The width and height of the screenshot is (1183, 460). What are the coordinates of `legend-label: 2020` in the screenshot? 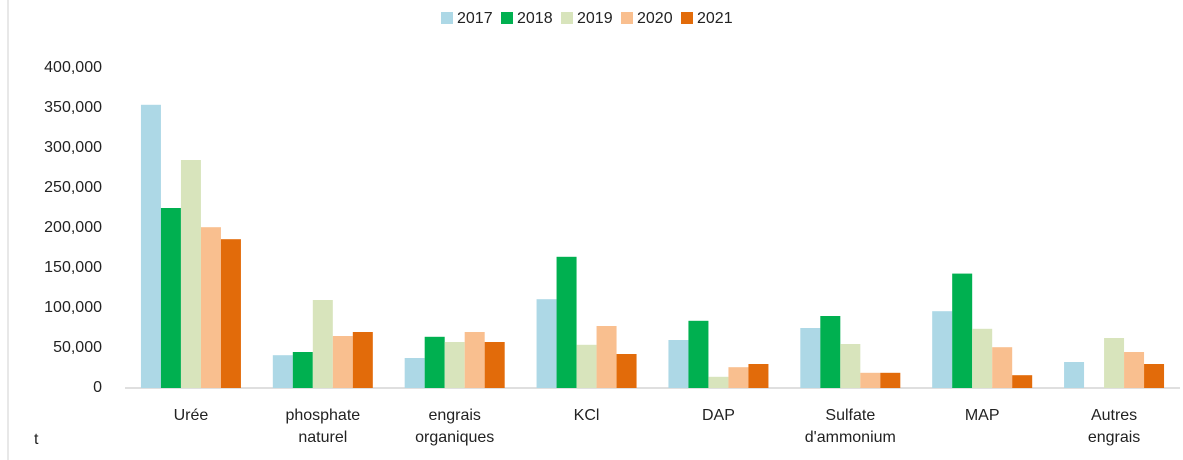 It's located at (655, 18).